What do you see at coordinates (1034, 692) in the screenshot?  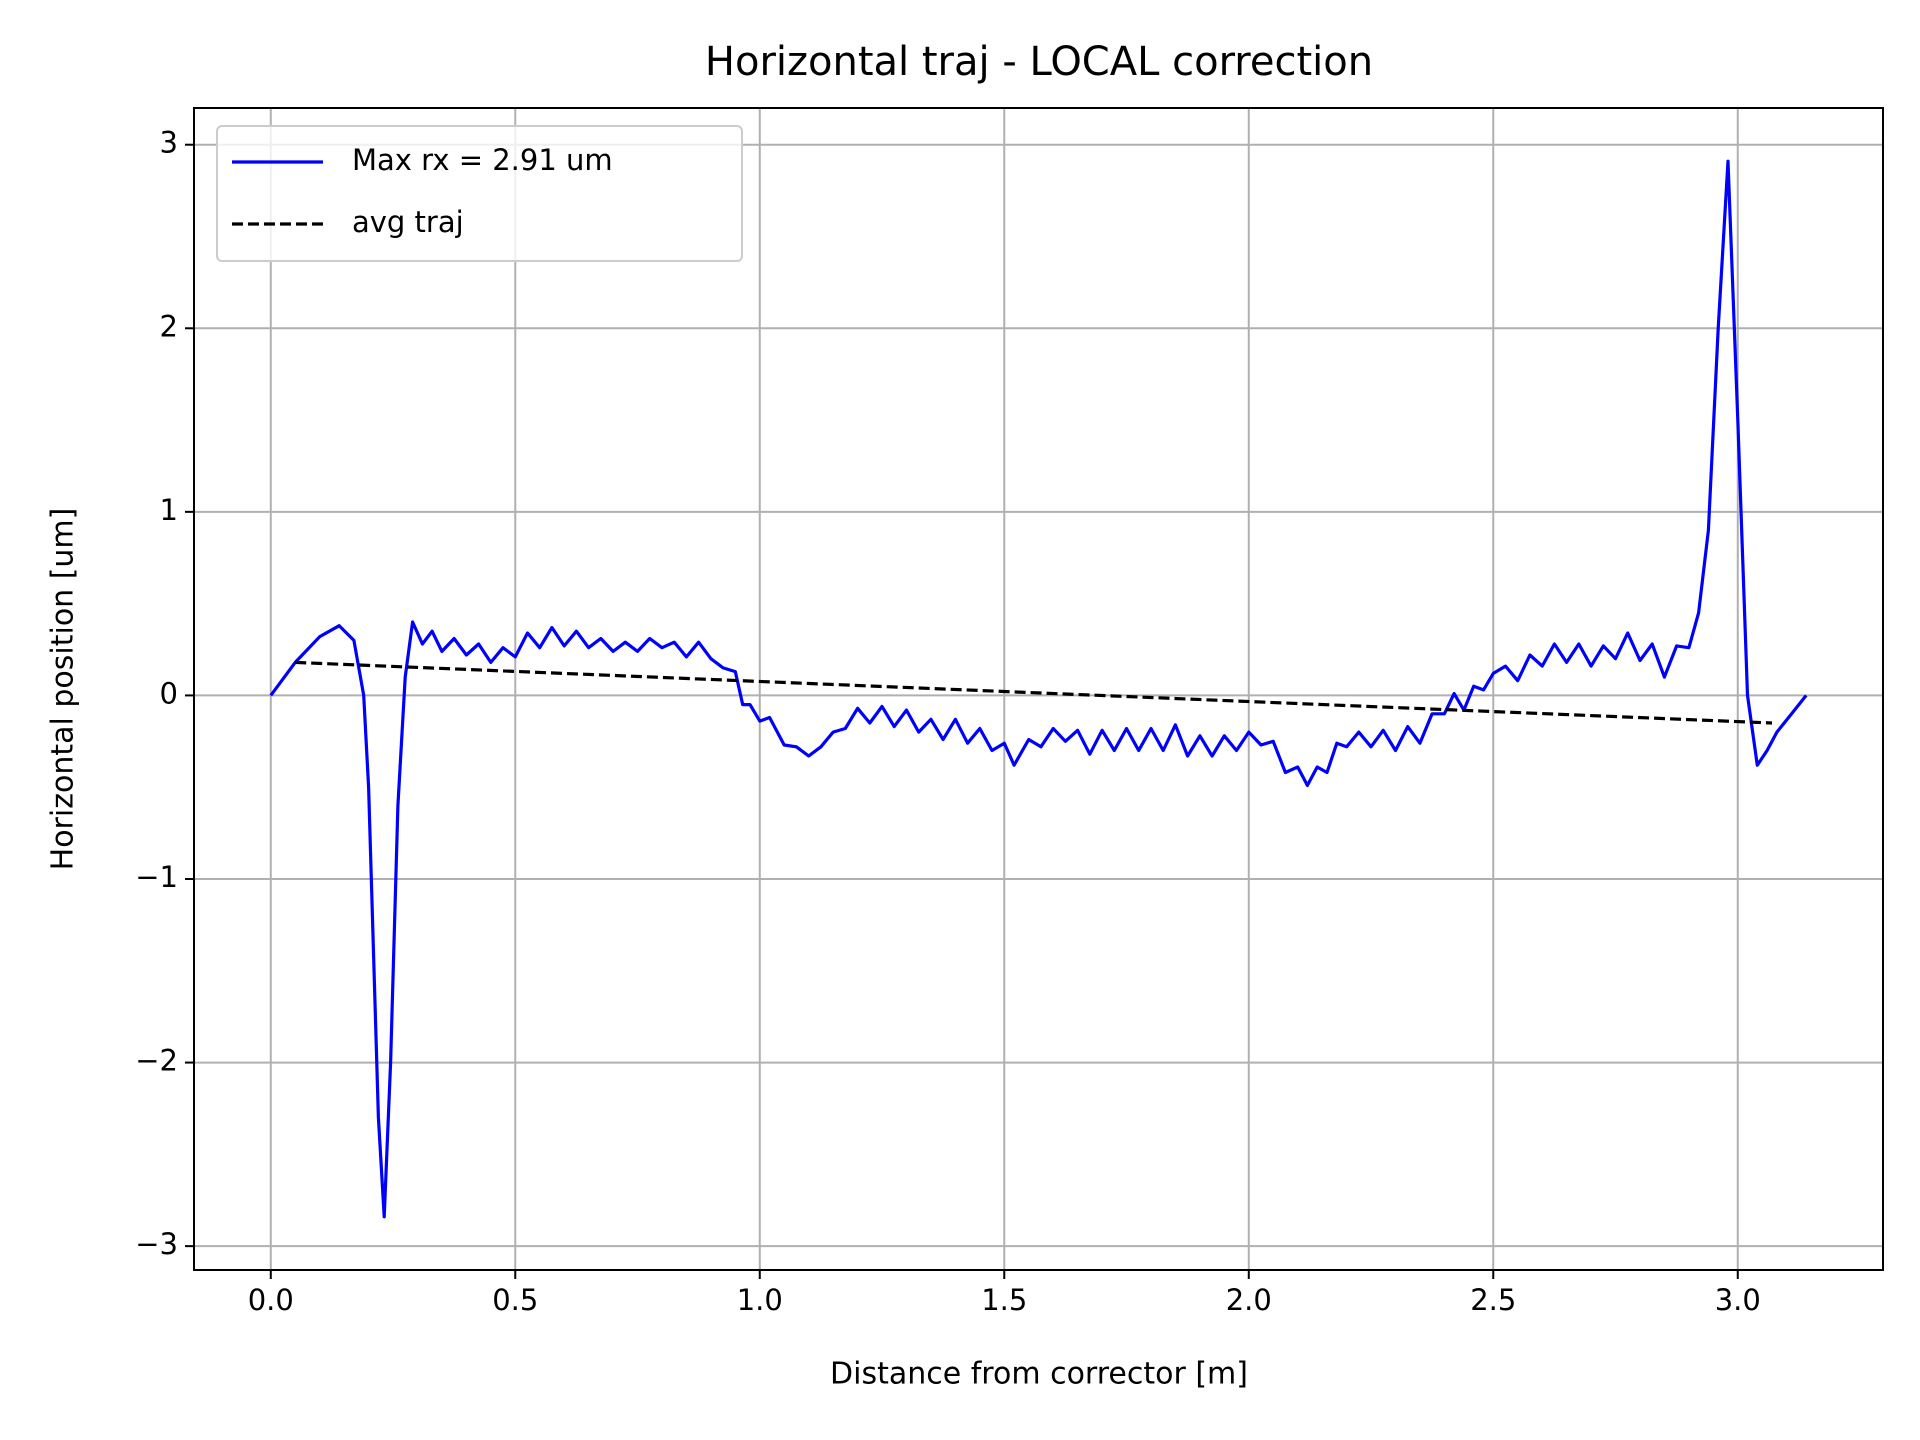 I see `data-line` at bounding box center [1034, 692].